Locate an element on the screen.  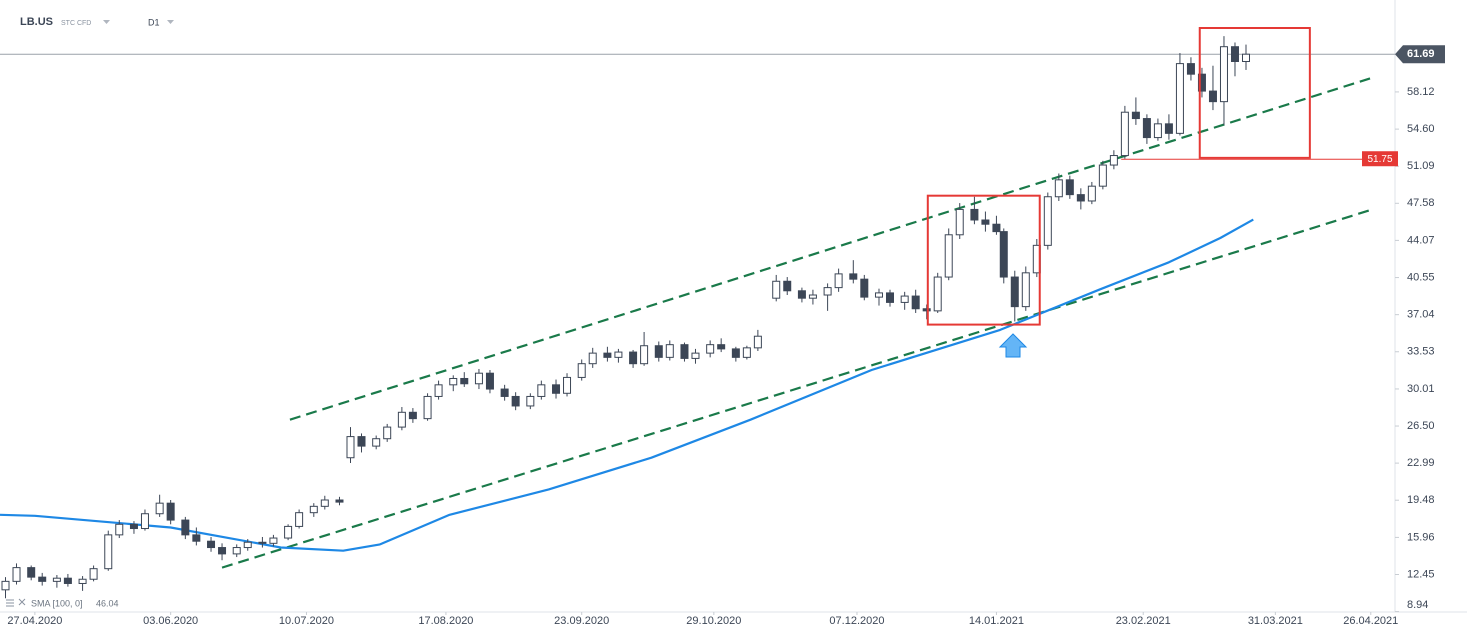
x-tick-label: 14.01.2021 is located at coordinates (996, 621).